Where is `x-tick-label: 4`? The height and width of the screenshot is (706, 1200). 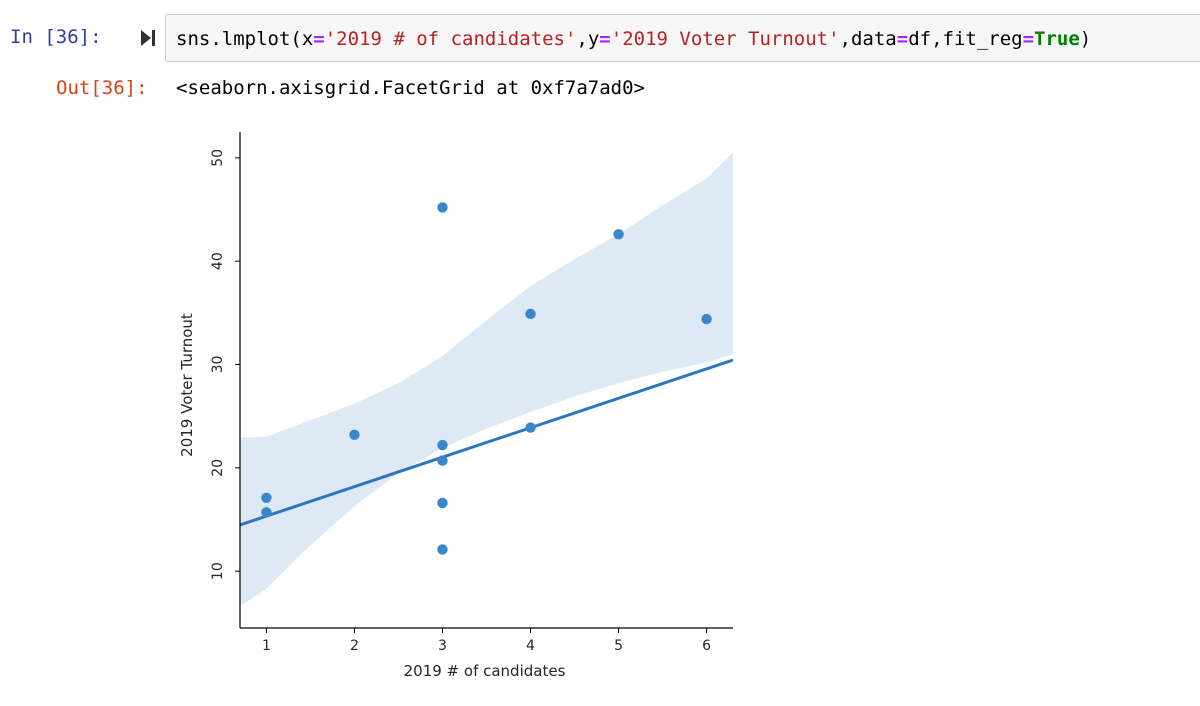 x-tick-label: 4 is located at coordinates (530, 646).